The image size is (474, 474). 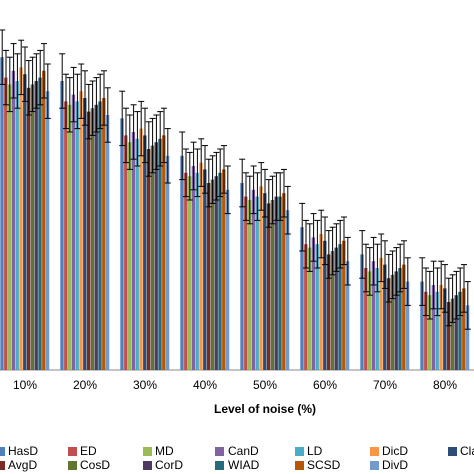 I want to click on x-tick-label: 40%, so click(x=205, y=385).